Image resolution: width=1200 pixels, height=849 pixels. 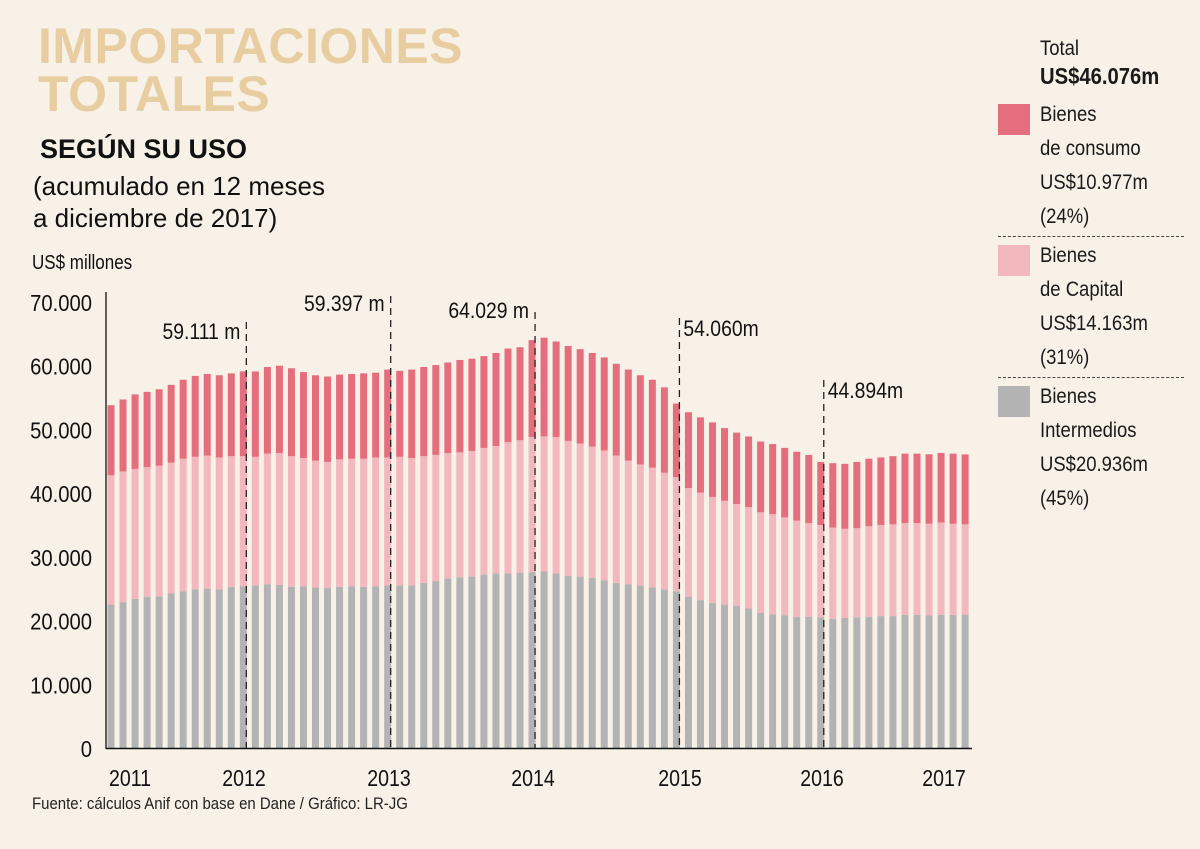 What do you see at coordinates (344, 304) in the screenshot?
I see `annotation-label: 59.397 m` at bounding box center [344, 304].